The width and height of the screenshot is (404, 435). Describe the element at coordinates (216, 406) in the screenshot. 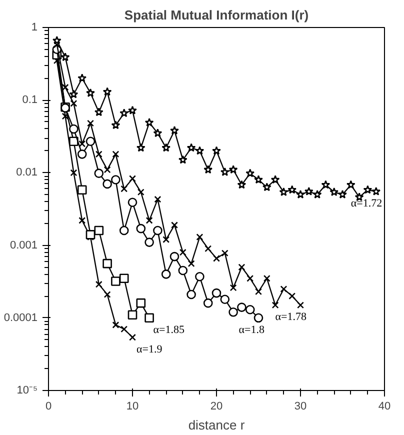

I see `x-tick-label: 20` at that location.